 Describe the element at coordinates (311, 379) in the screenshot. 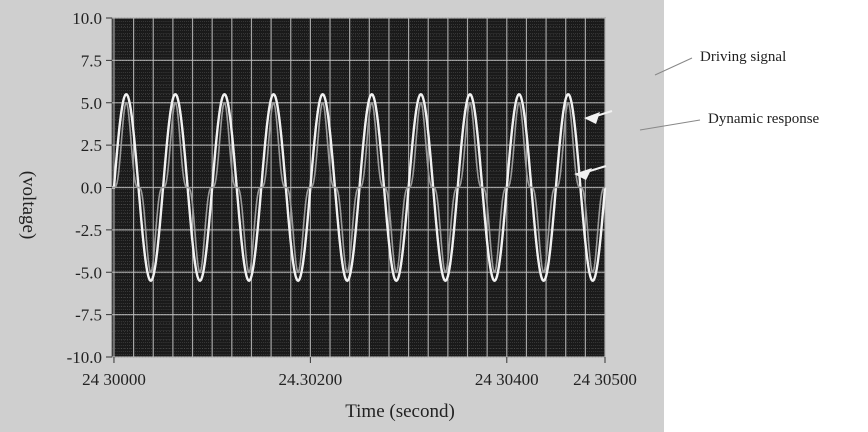

I see `x-tick-label: 24.30200` at that location.